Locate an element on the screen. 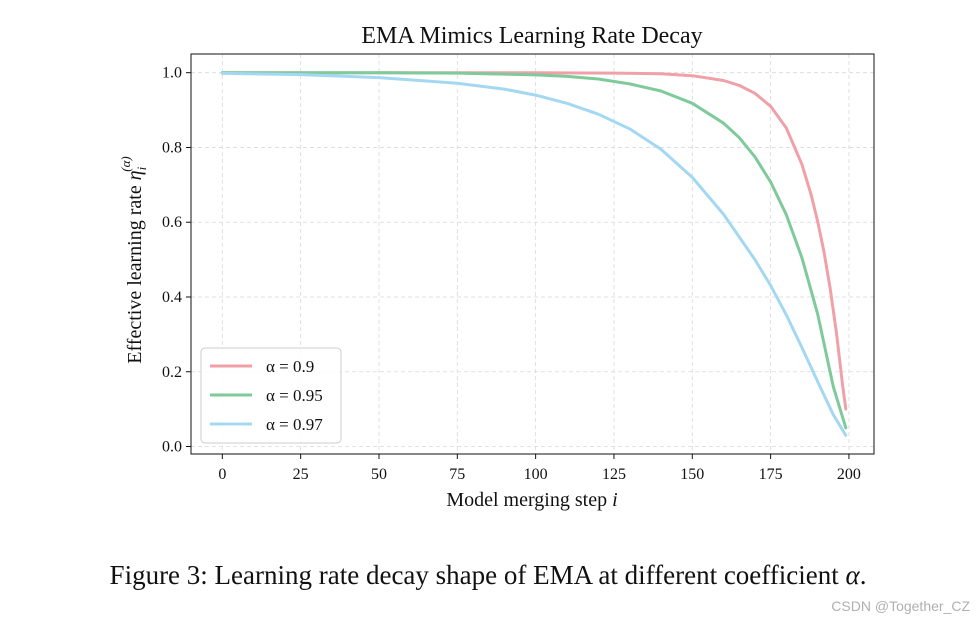 The height and width of the screenshot is (626, 976). x-tick-label: 0 is located at coordinates (222, 474).